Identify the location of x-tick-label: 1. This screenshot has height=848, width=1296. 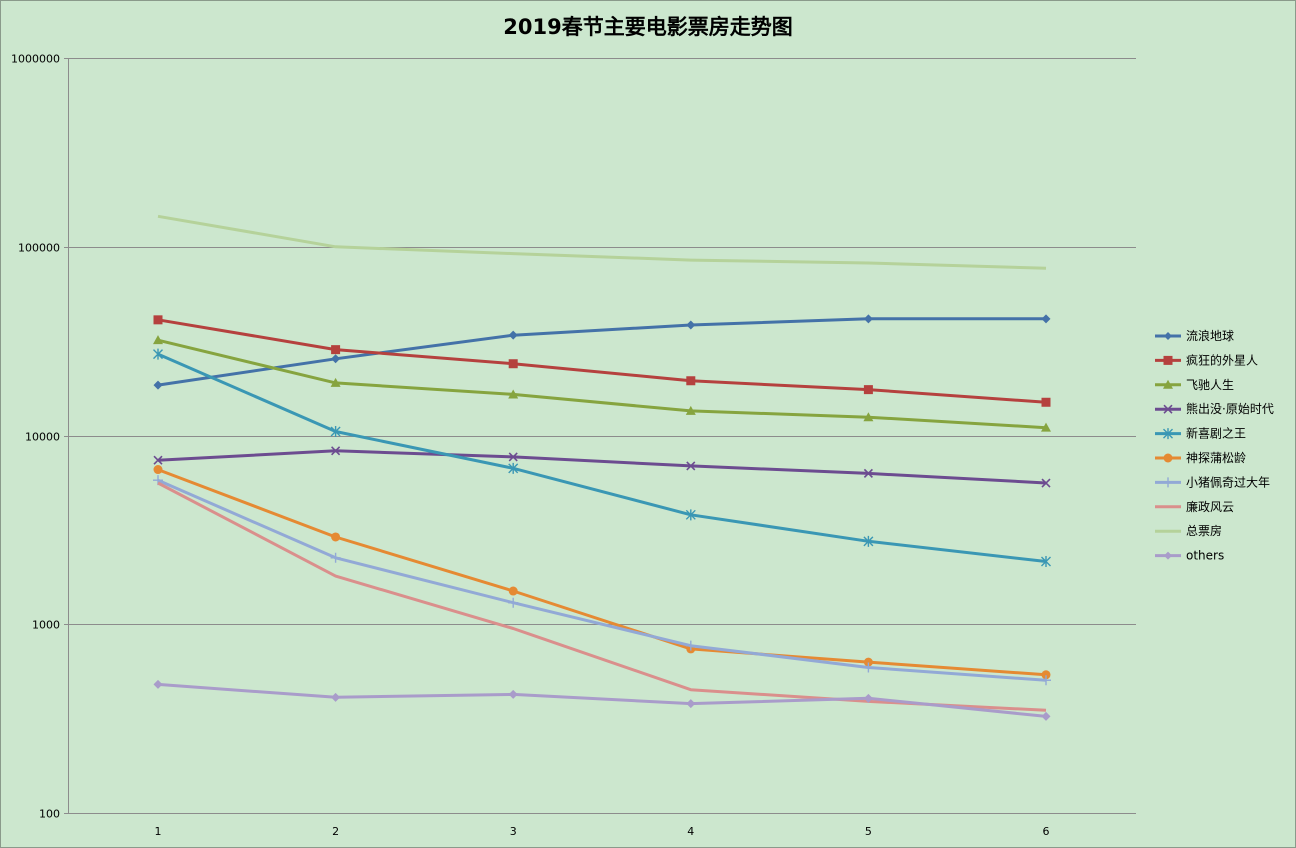
(158, 831).